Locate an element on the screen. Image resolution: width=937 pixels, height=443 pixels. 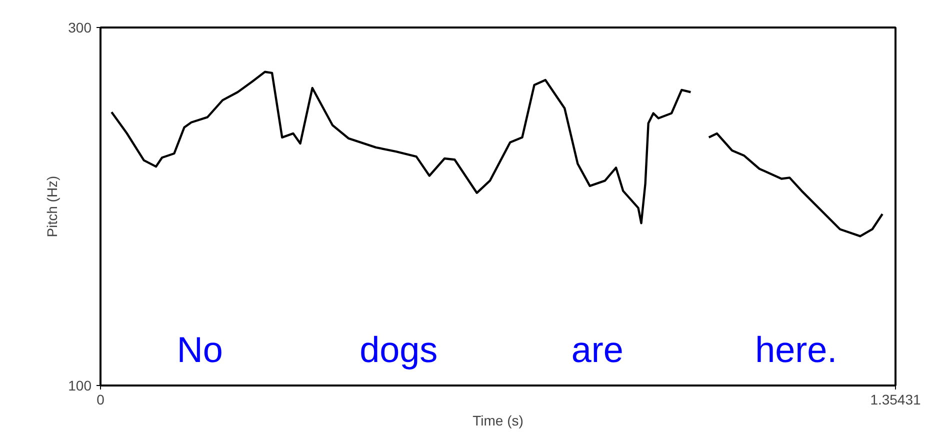
x-axis-title: Time (s) is located at coordinates (498, 420).